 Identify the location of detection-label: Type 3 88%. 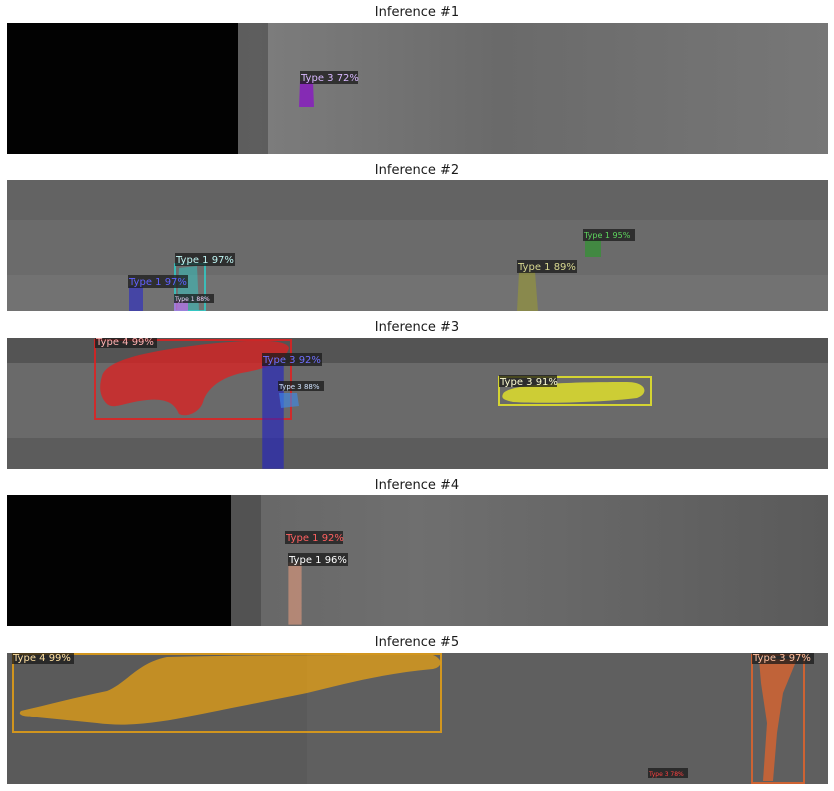
(299, 387).